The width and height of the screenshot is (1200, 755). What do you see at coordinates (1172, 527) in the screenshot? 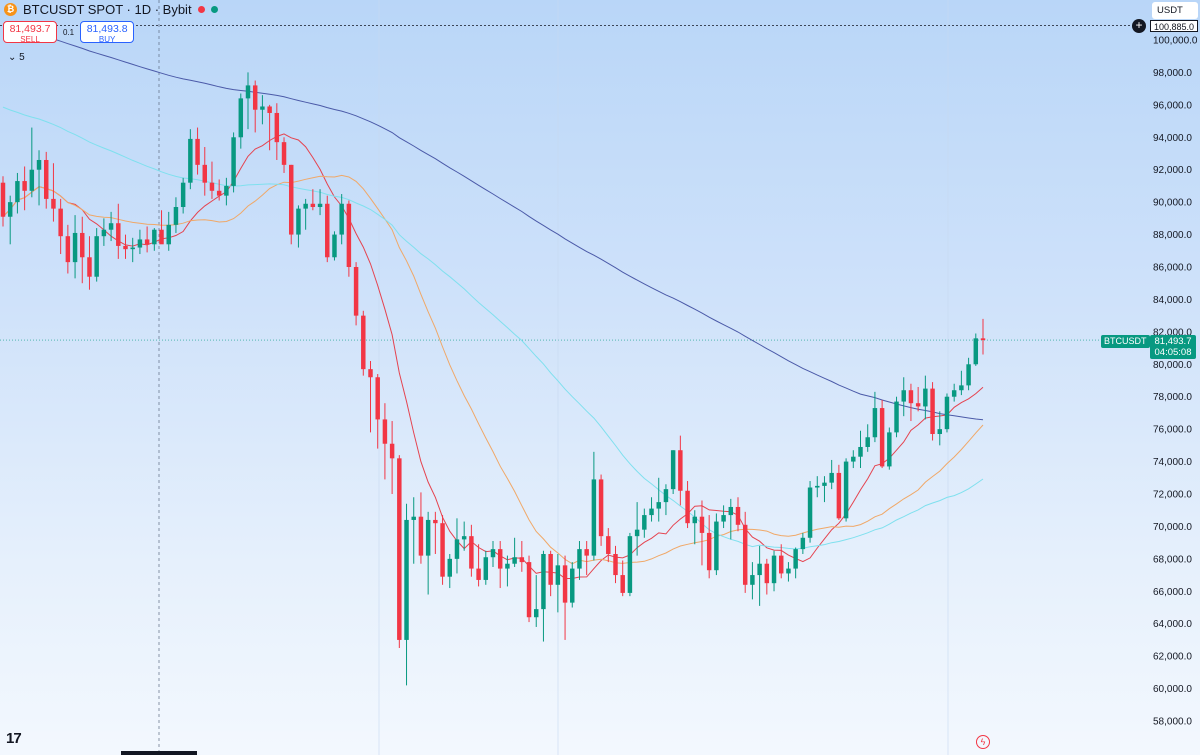
I see `y-tick-label: 70,000.0` at bounding box center [1172, 527].